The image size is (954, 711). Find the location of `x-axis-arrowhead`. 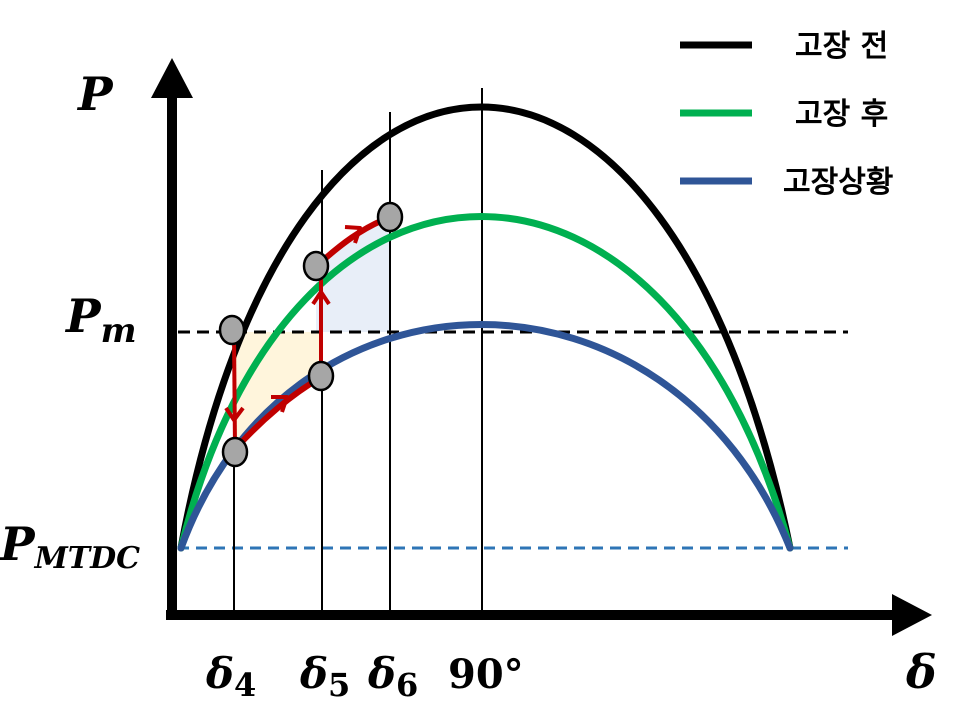

x-axis-arrowhead is located at coordinates (912, 615).